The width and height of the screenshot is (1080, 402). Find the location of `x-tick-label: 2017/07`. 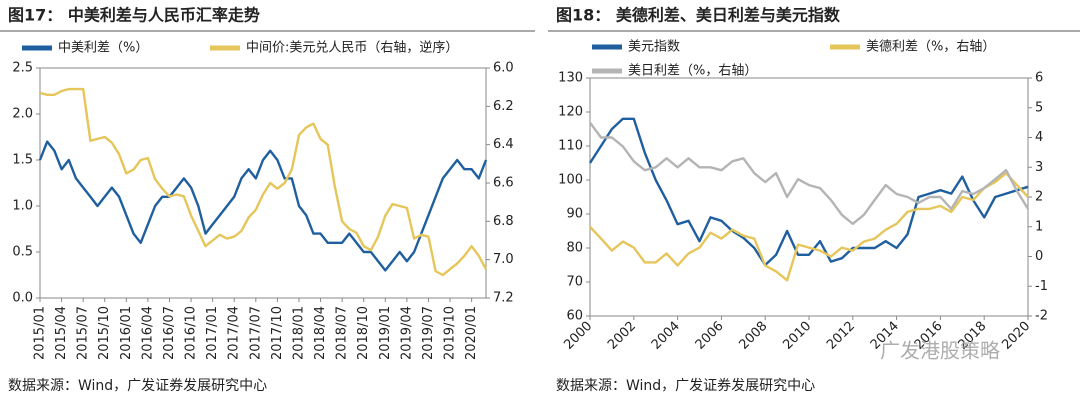

x-tick-label: 2017/07 is located at coordinates (255, 333).